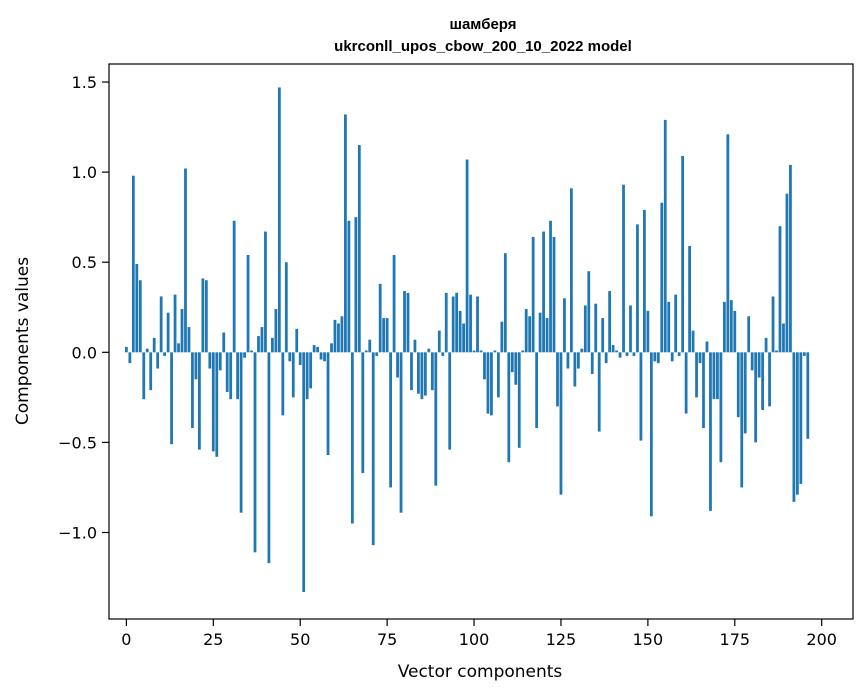  What do you see at coordinates (213, 639) in the screenshot?
I see `x-tick-label: 25` at bounding box center [213, 639].